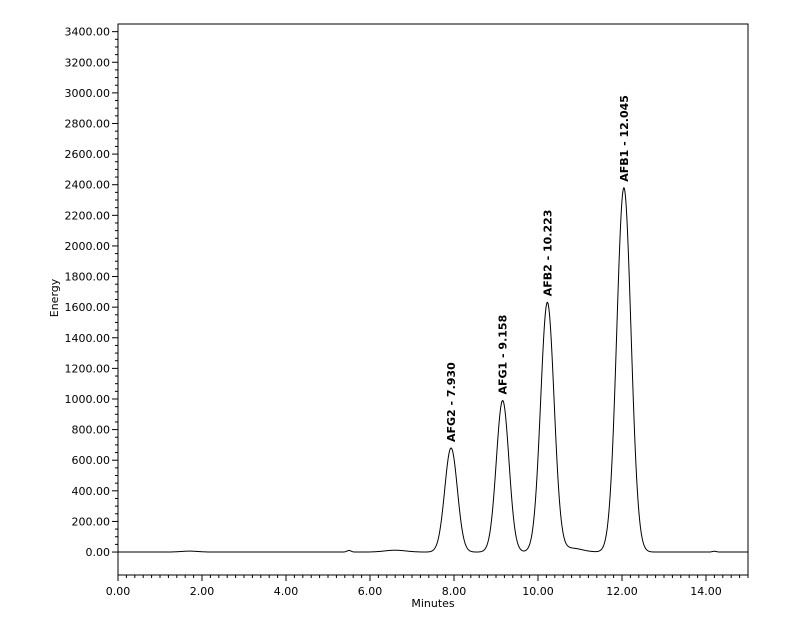 This screenshot has height=622, width=805. What do you see at coordinates (433, 603) in the screenshot?
I see `x-axis-title: Minutes` at bounding box center [433, 603].